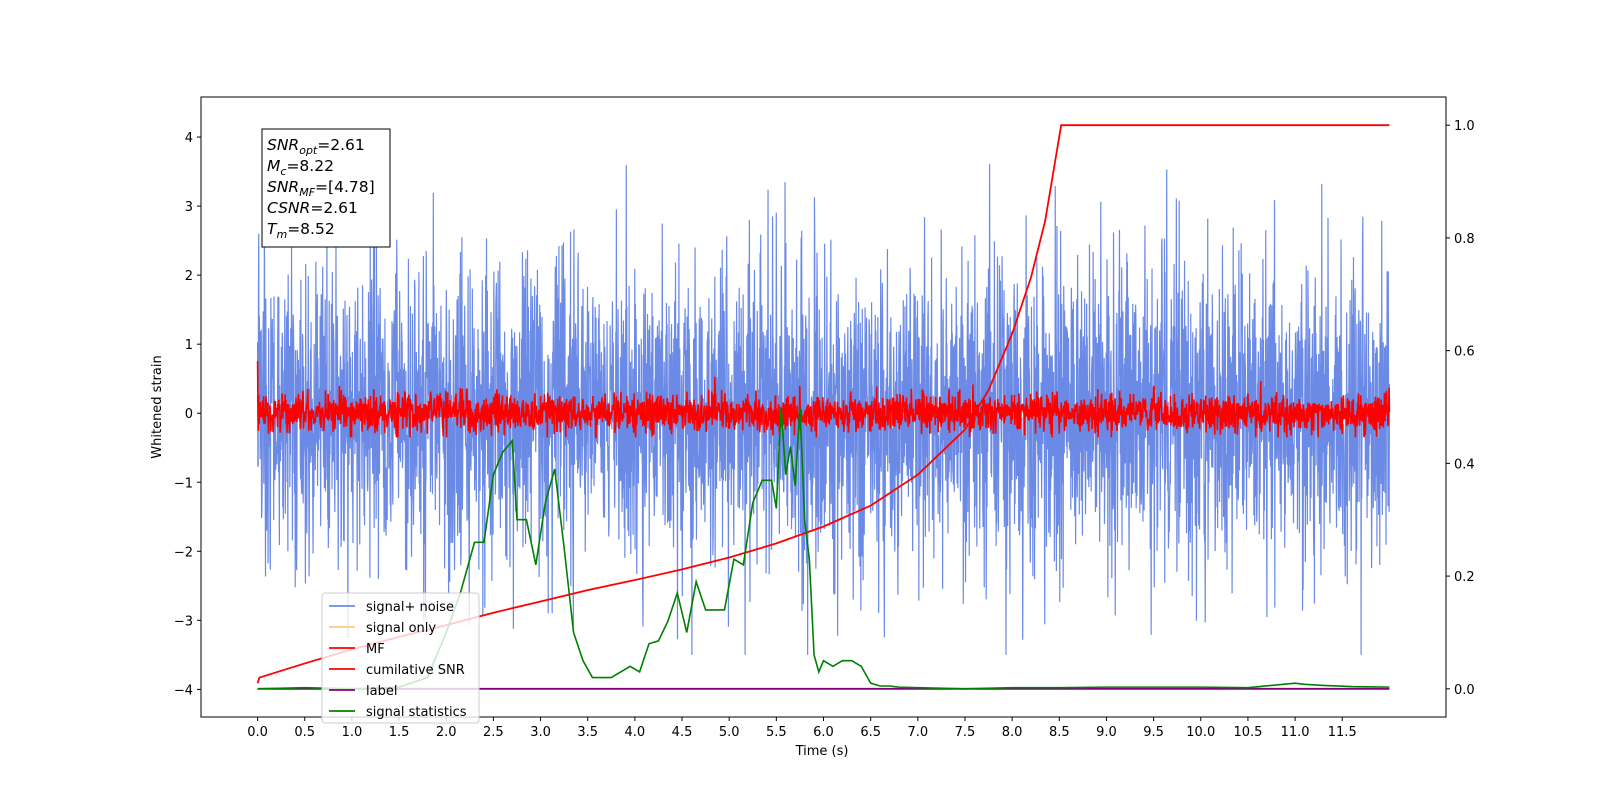 The image size is (1600, 800). I want to click on x-tick-label: 10.0, so click(1200, 732).